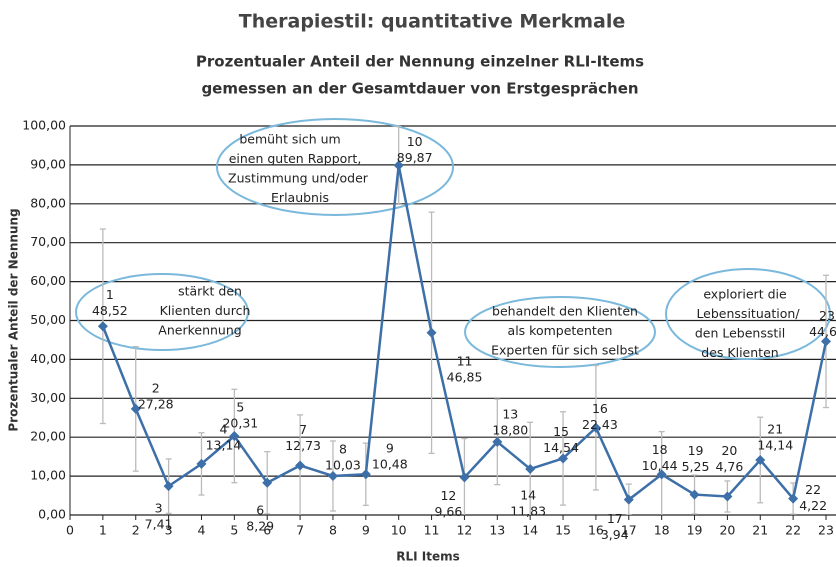 This screenshot has width=836, height=567. Describe the element at coordinates (48, 436) in the screenshot. I see `y-tick-label: 20,00` at that location.